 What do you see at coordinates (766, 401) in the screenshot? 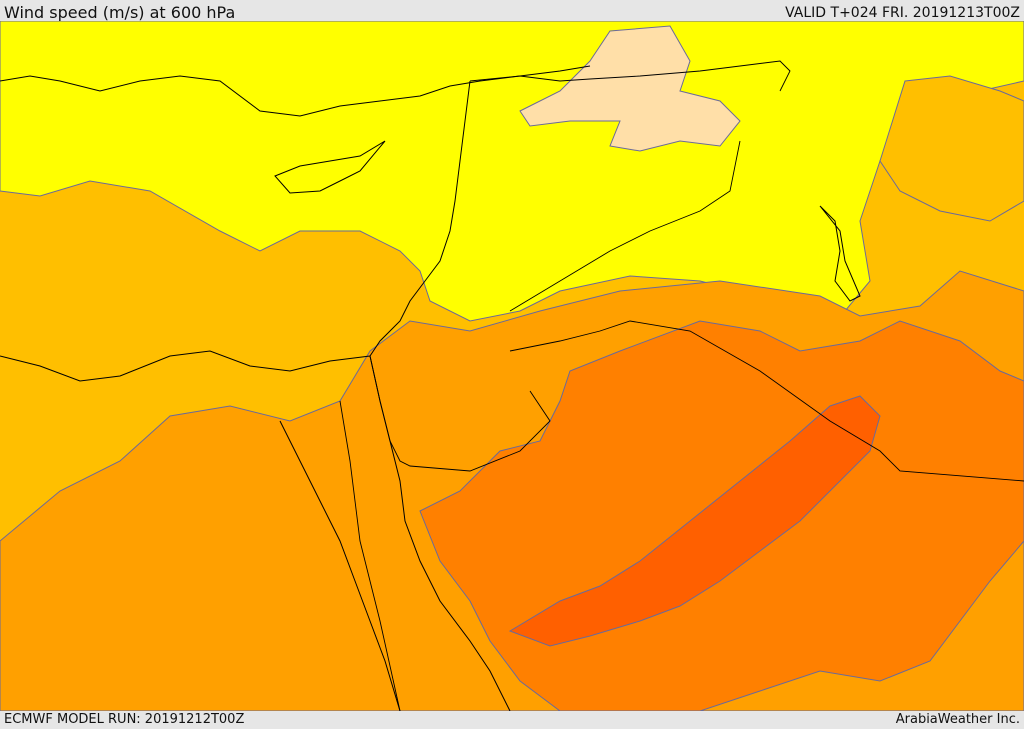
I see `border-saudi-north` at bounding box center [766, 401].